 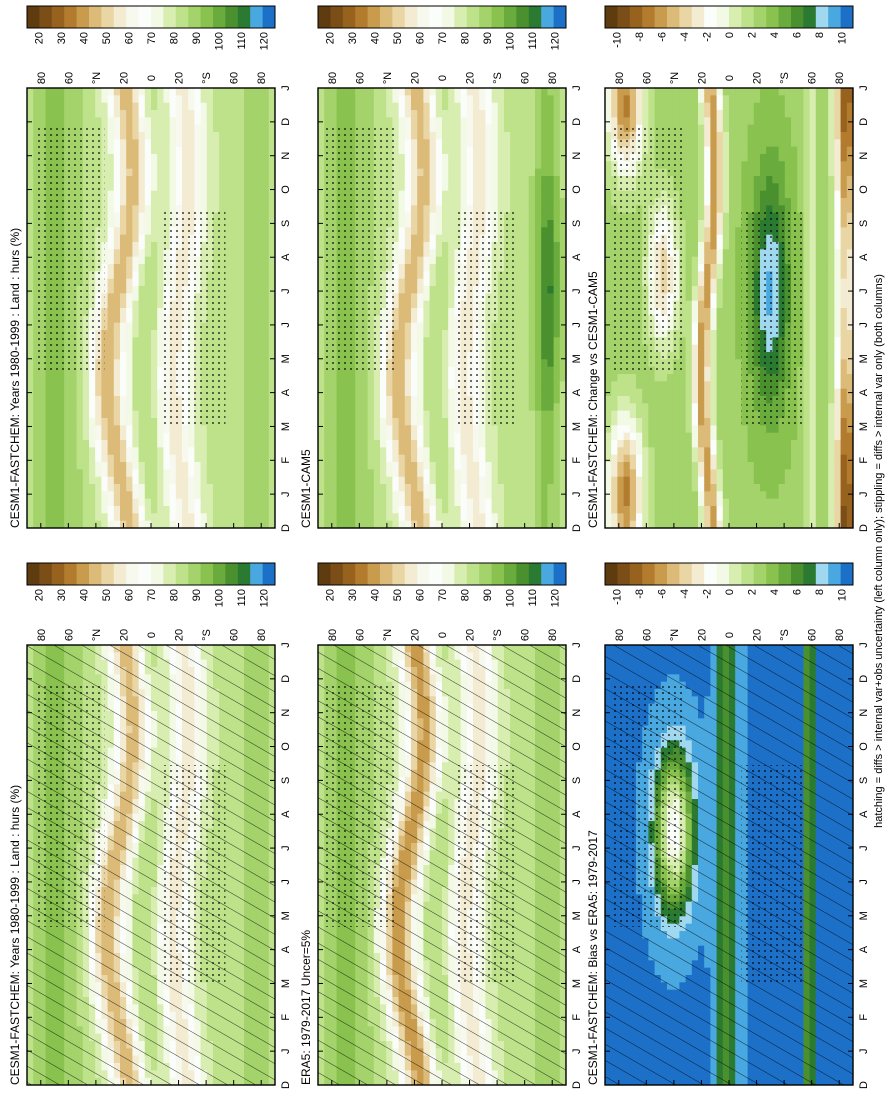 I want to click on x-tick-label: D, so click(x=286, y=679).